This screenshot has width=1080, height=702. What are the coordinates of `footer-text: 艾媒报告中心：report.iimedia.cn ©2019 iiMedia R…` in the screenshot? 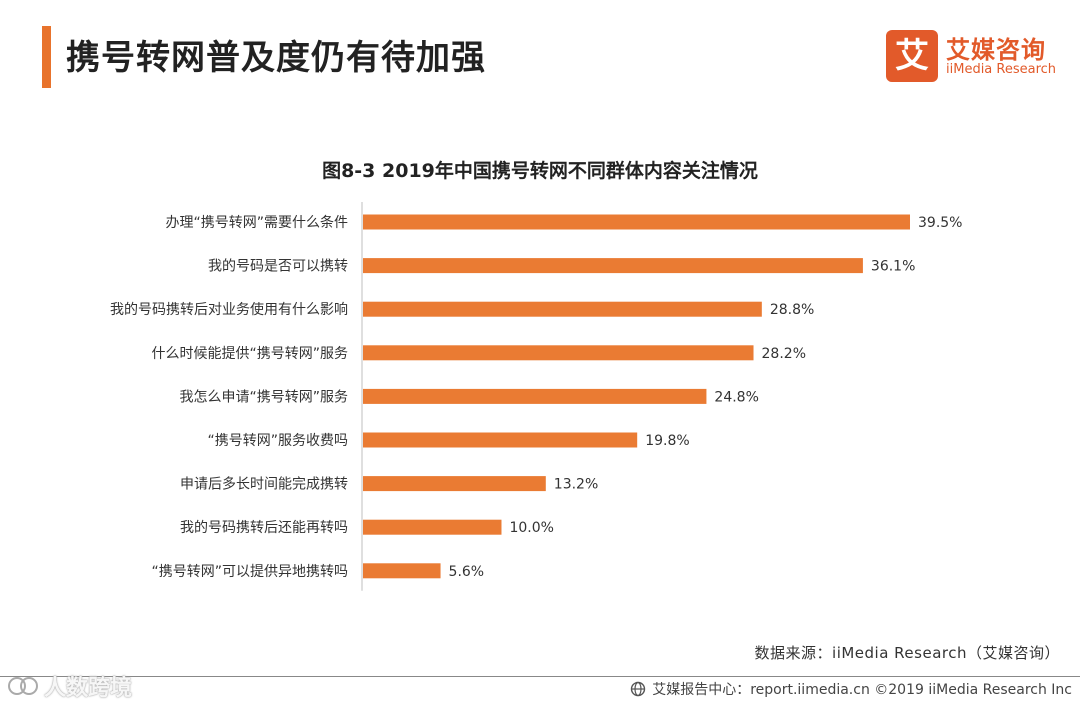 It's located at (862, 690).